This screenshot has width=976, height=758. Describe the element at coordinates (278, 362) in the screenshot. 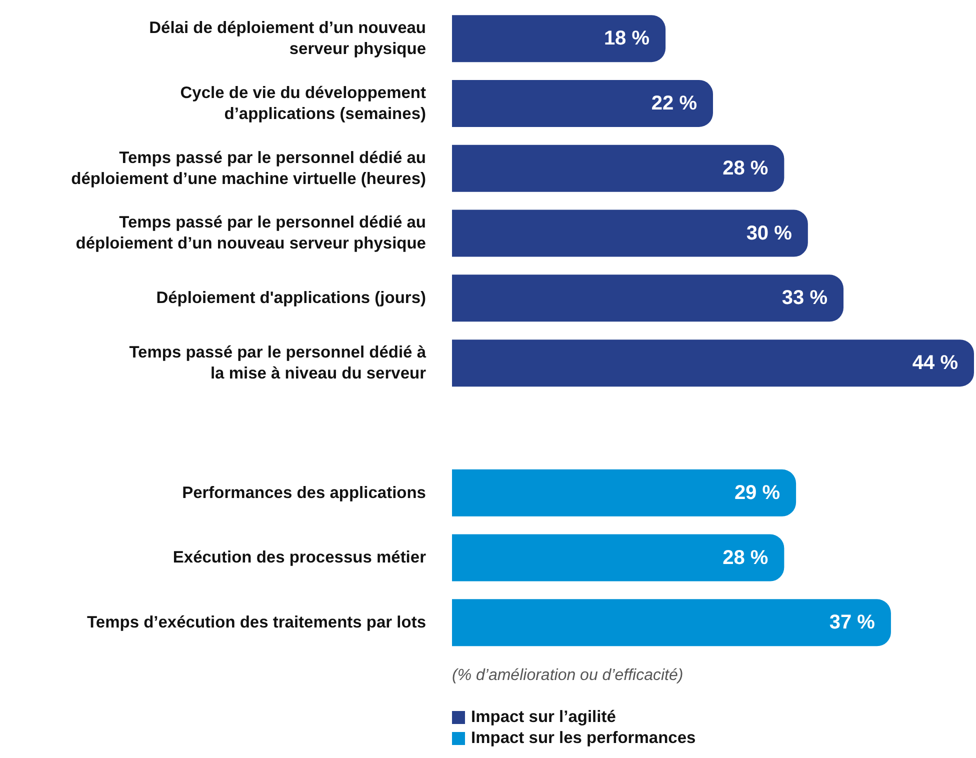

I see `y-tick-label: Temps passé par le personnel dédié à la mise à niveau du serveur` at that location.